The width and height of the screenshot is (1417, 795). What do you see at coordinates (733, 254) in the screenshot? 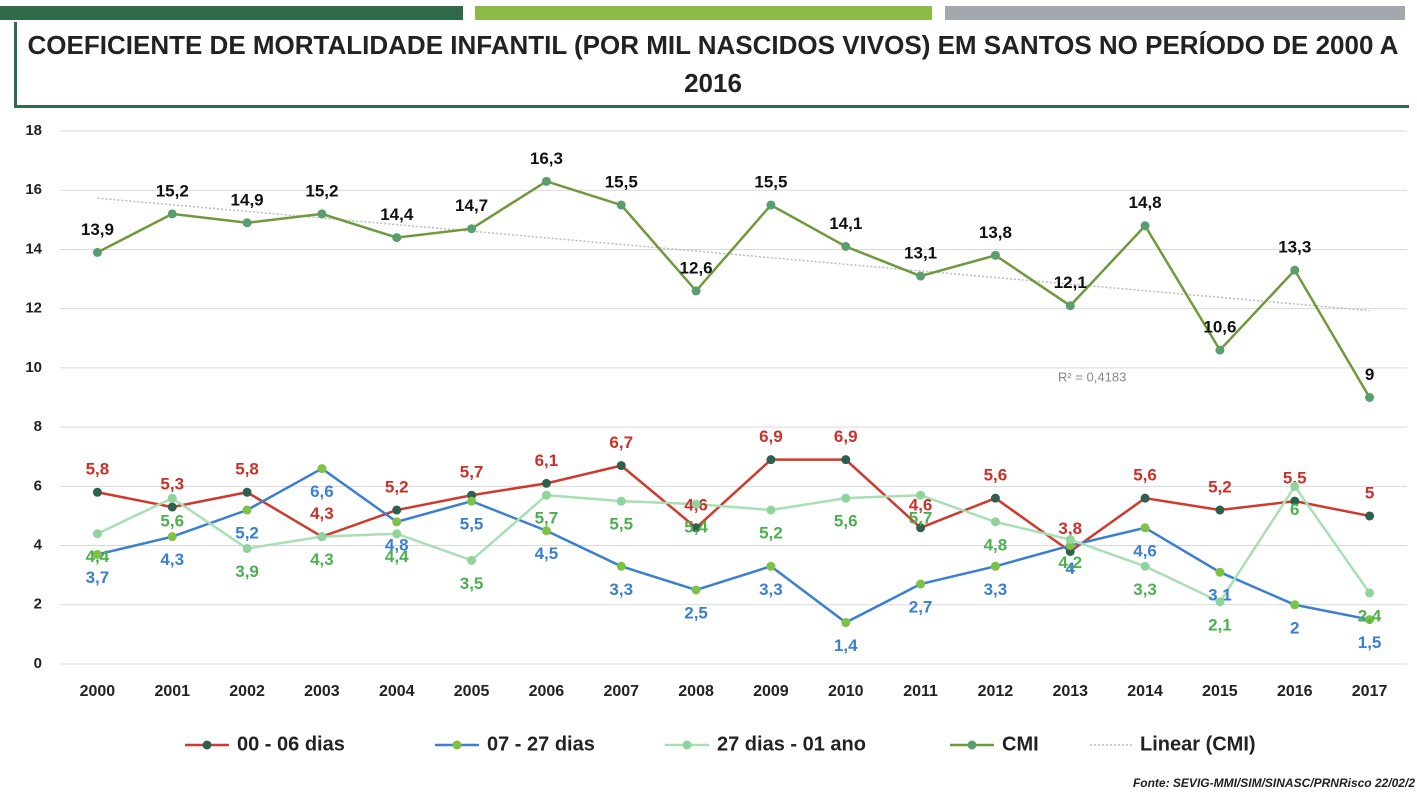
I see `trend-line` at bounding box center [733, 254].